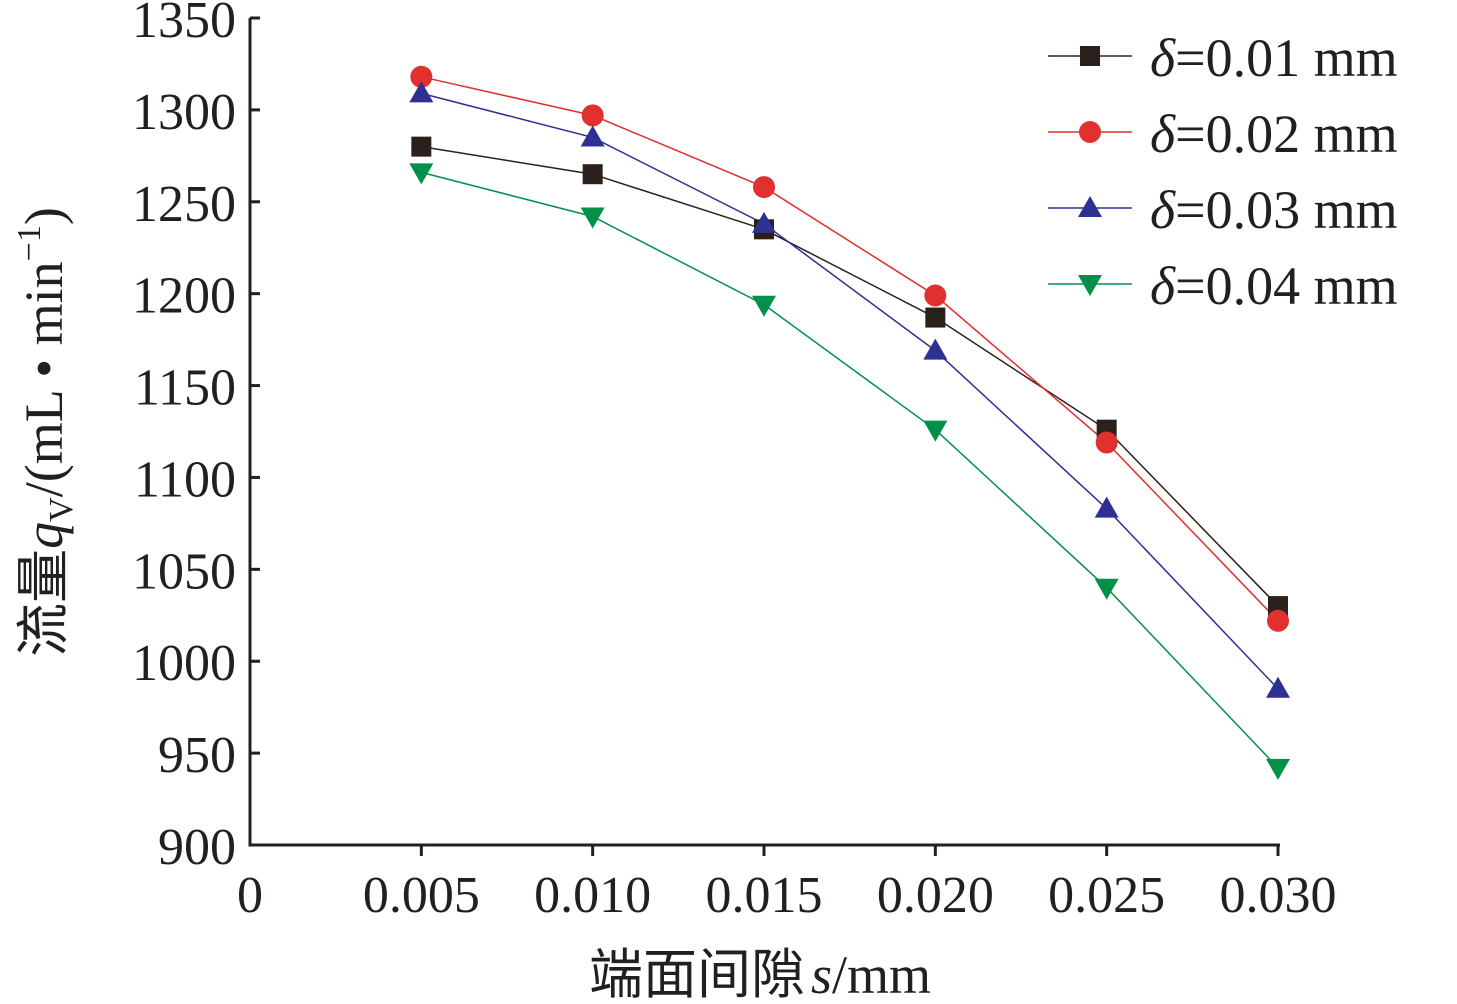 The width and height of the screenshot is (1457, 1004). What do you see at coordinates (1106, 895) in the screenshot?
I see `x-tick-label: 0.025` at bounding box center [1106, 895].